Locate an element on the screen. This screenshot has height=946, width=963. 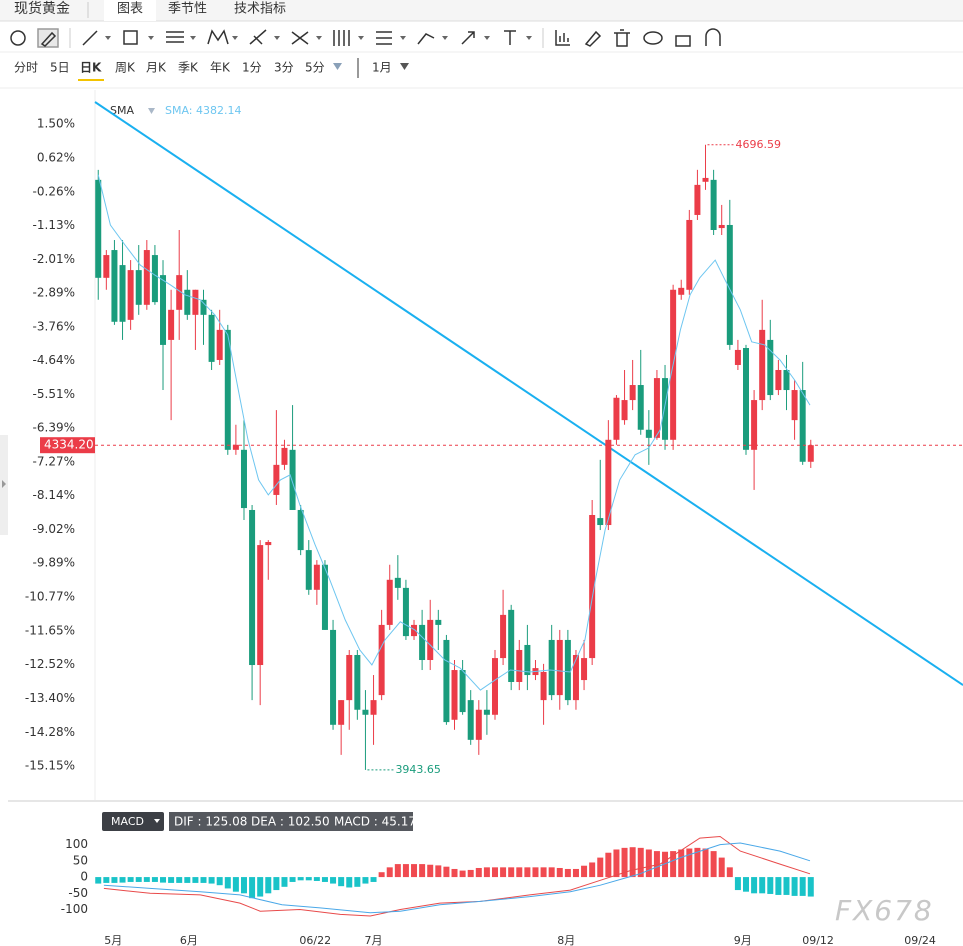
y-tick-label: -1.13% is located at coordinates (54, 225).